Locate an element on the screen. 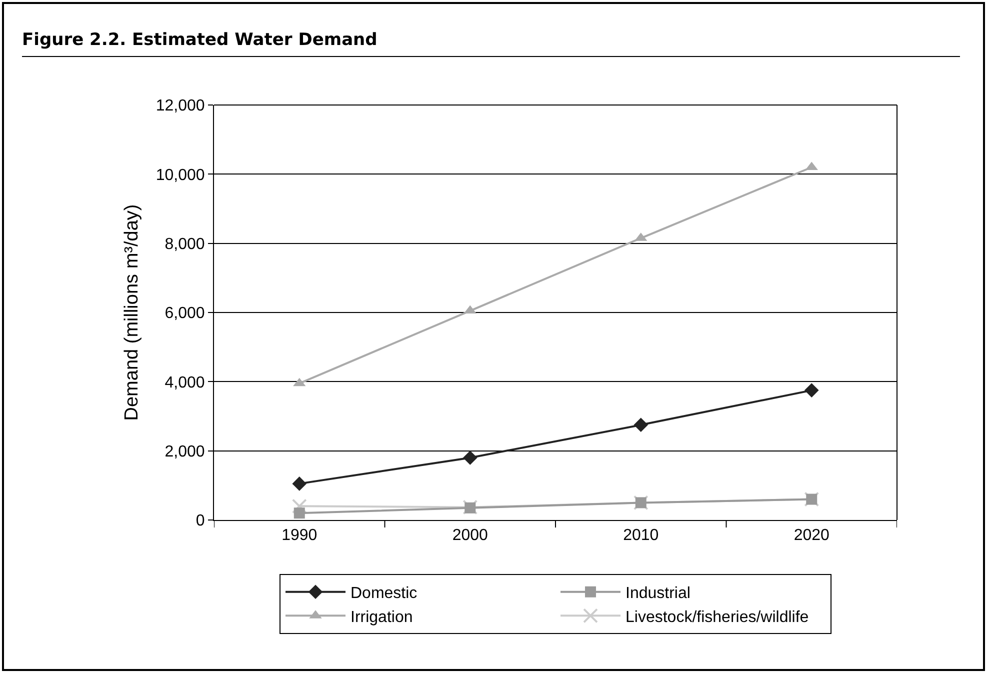  legend-label: Livestock/fisheries/wildlife is located at coordinates (717, 617).